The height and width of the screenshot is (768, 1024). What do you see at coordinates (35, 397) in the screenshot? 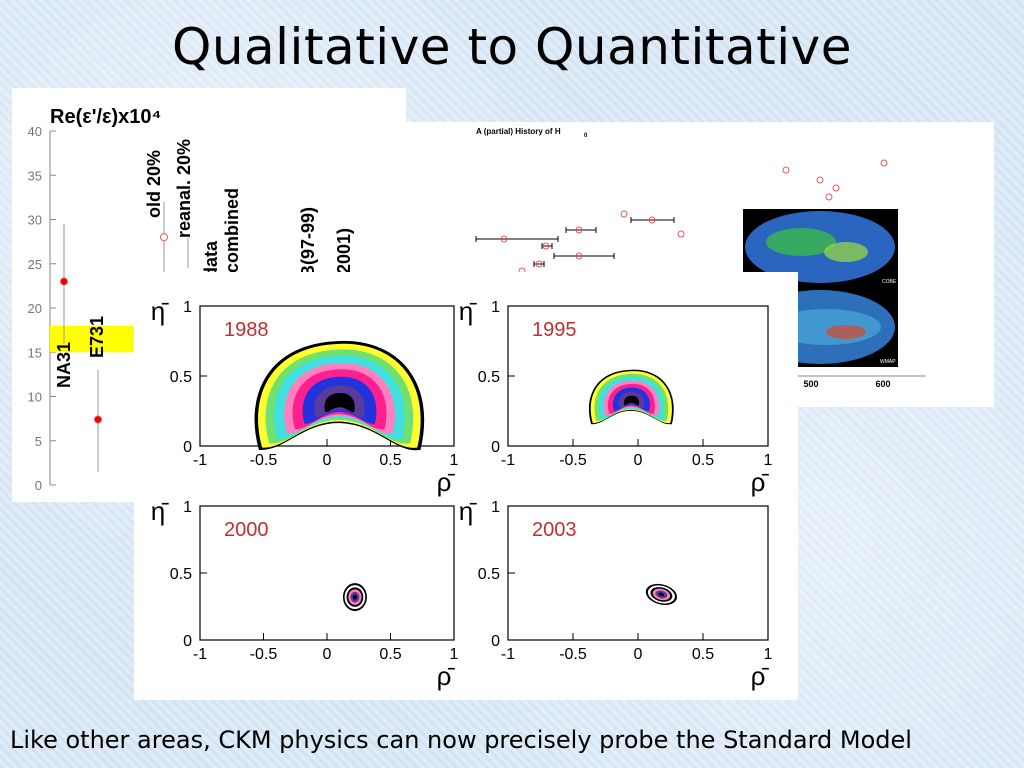
I see `y-tick-label: 10` at bounding box center [35, 397].